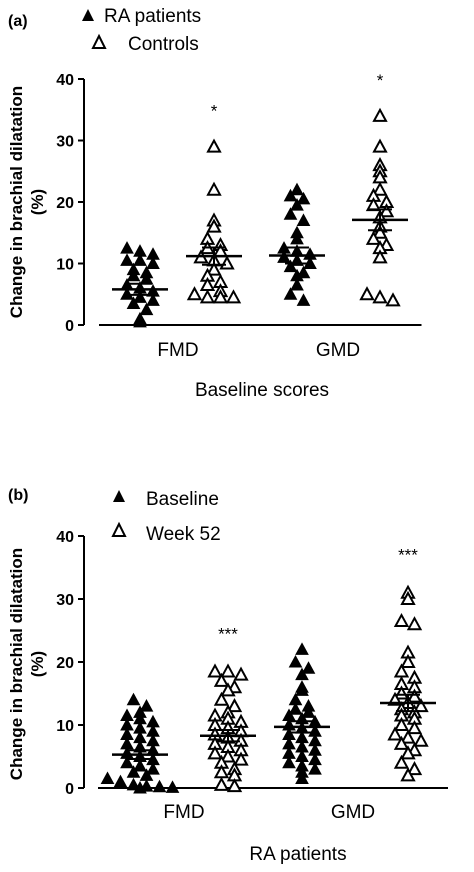 This screenshot has width=474, height=872. What do you see at coordinates (18, 495) in the screenshot?
I see `panel-label: (b)` at bounding box center [18, 495].